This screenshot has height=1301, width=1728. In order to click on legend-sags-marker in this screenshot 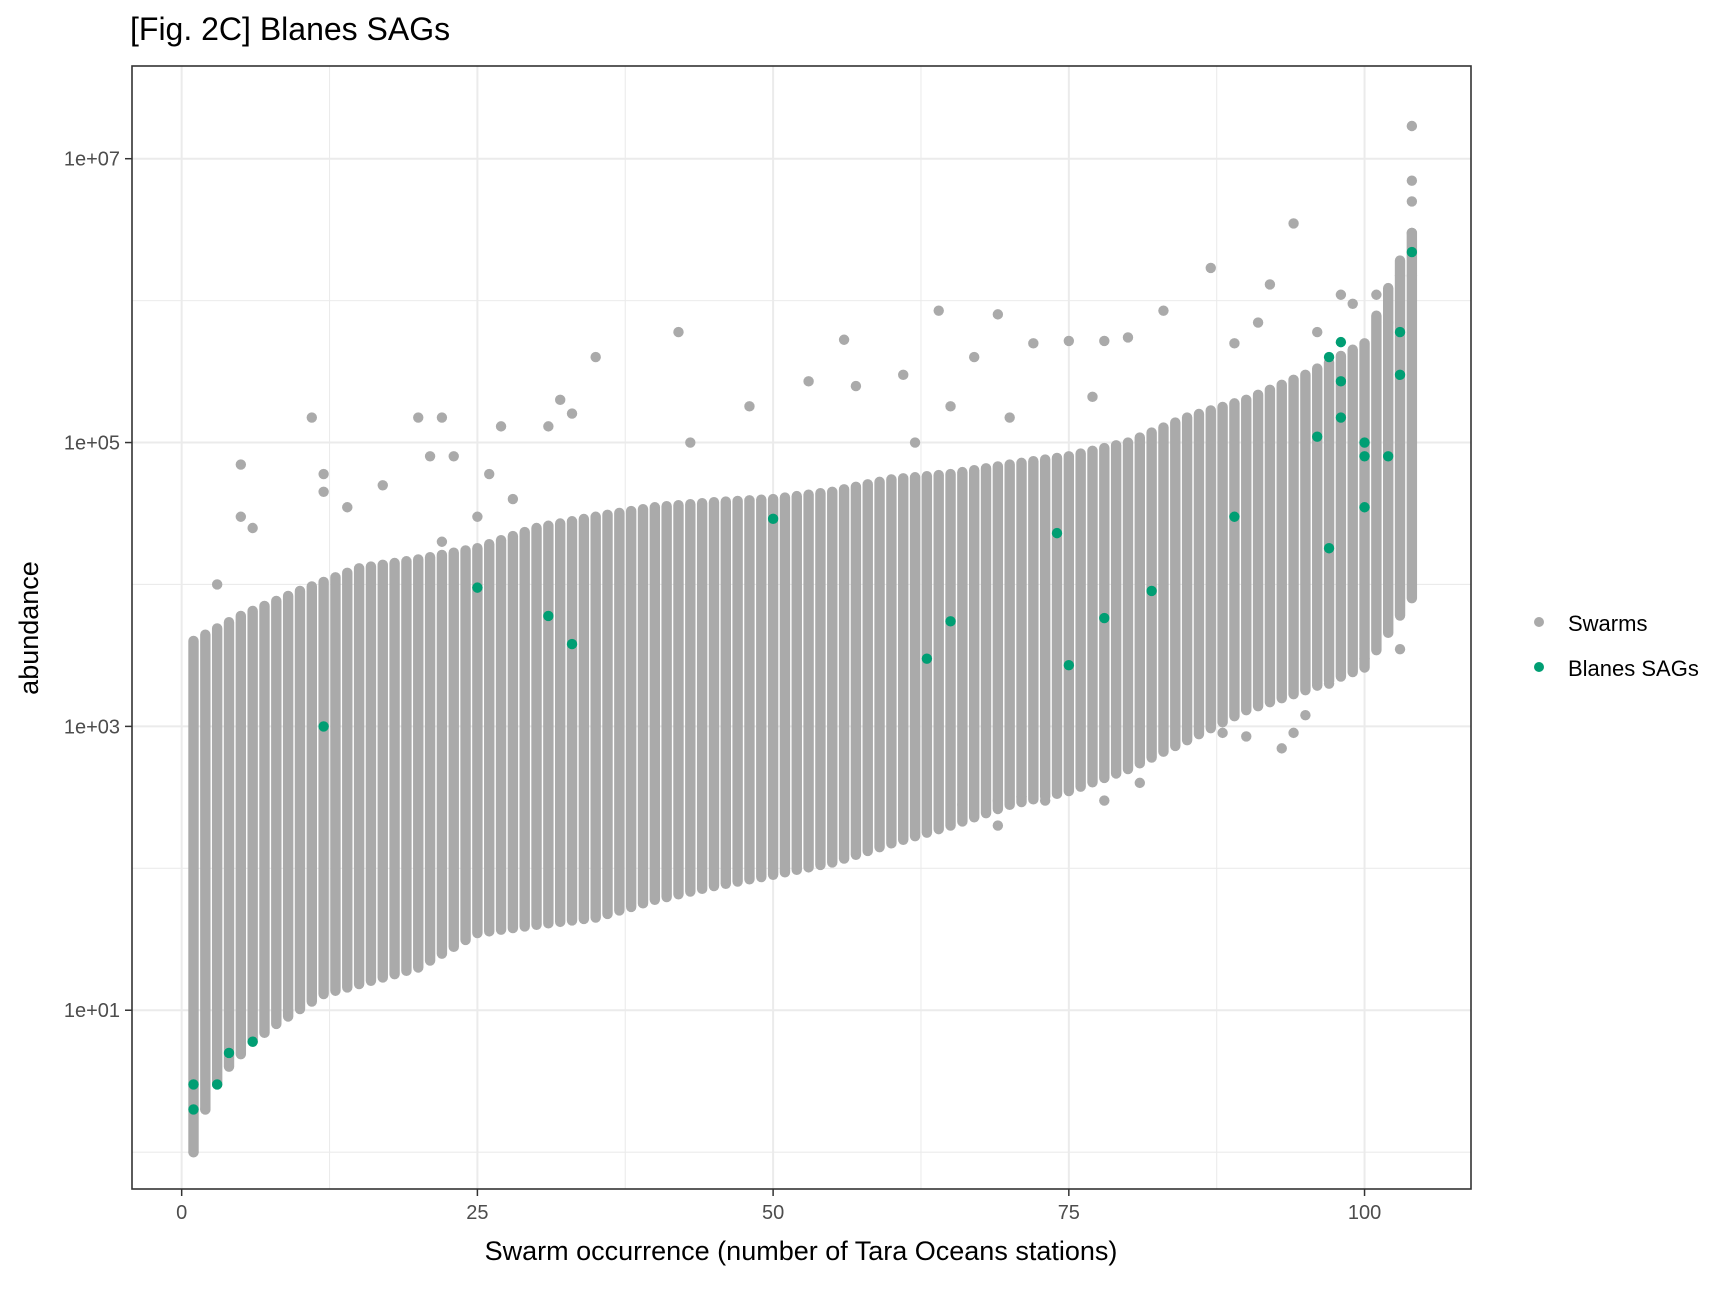, I will do `click(1539, 667)`.